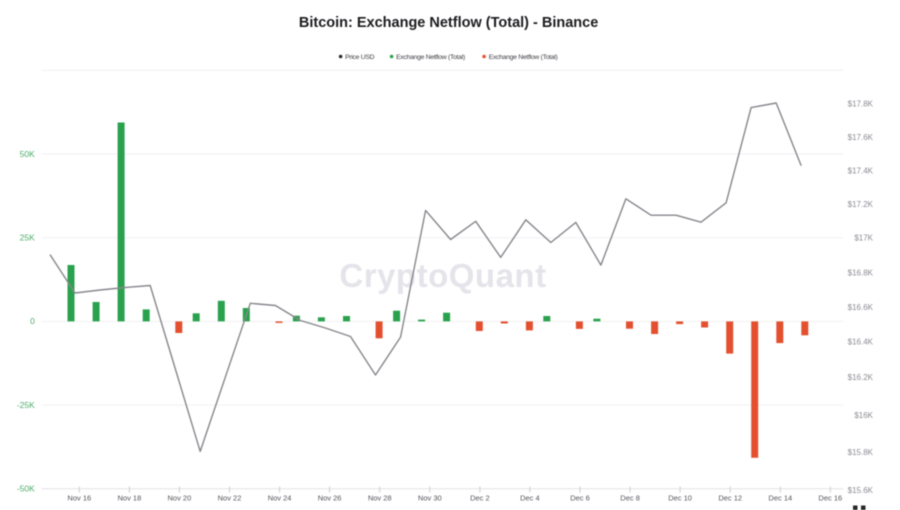  I want to click on svg-text: -50K, so click(26, 489).